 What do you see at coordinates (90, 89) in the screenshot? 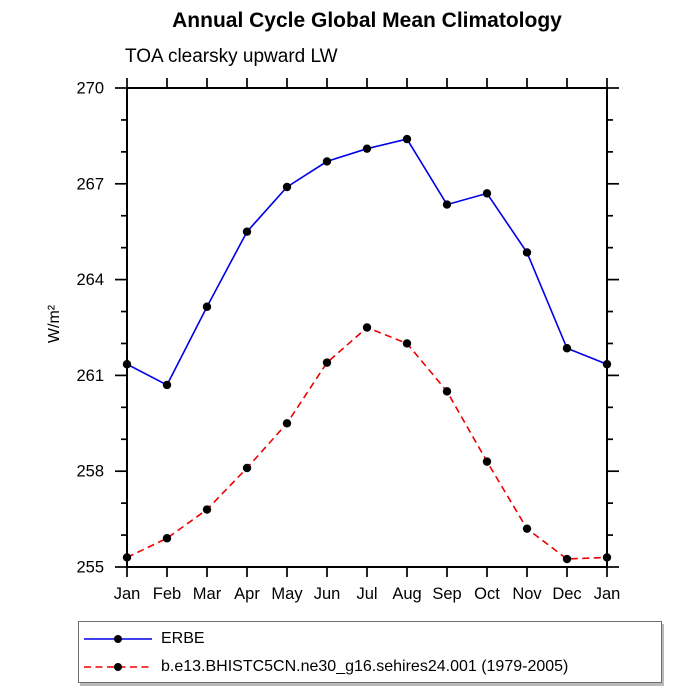
I see `y-tick-label: 270` at bounding box center [90, 89].